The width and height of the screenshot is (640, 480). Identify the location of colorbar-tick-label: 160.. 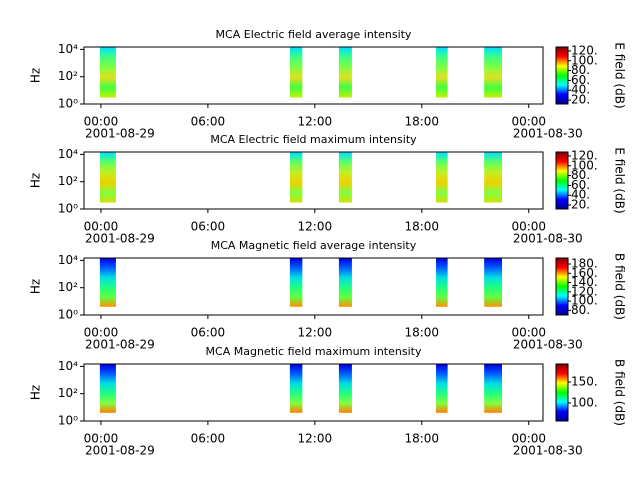
(584, 273).